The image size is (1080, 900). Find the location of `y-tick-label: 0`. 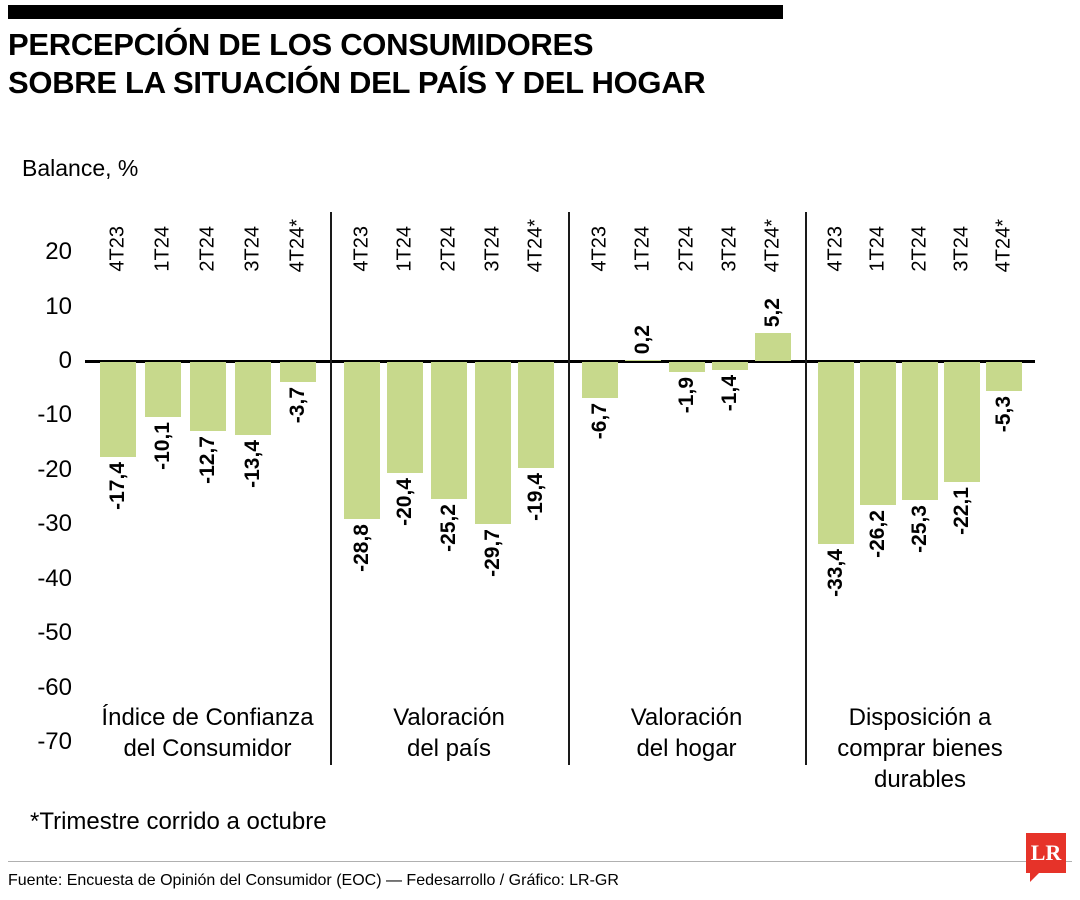

y-tick-label: 0 is located at coordinates (65, 360).